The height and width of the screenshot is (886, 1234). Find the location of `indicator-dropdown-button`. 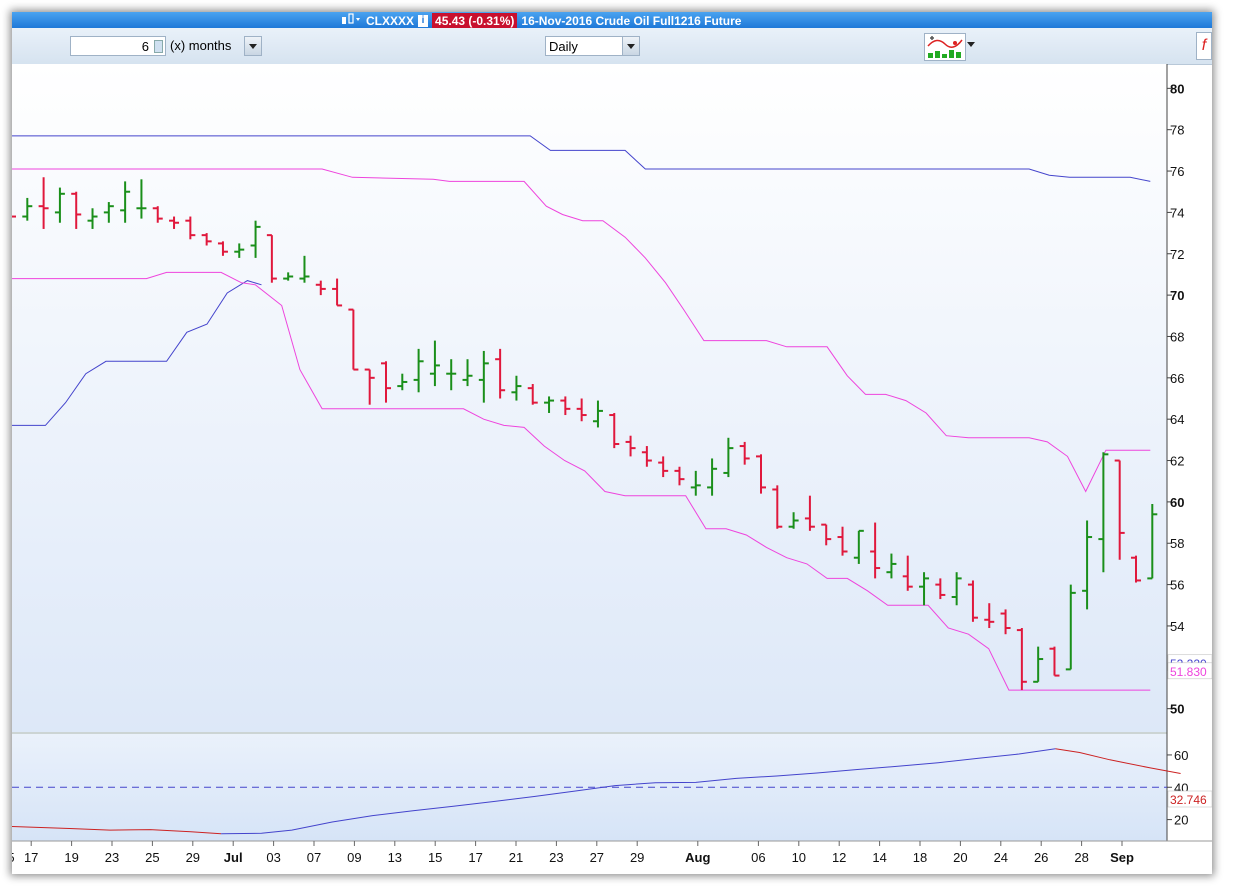

indicator-dropdown-button is located at coordinates (971, 44).